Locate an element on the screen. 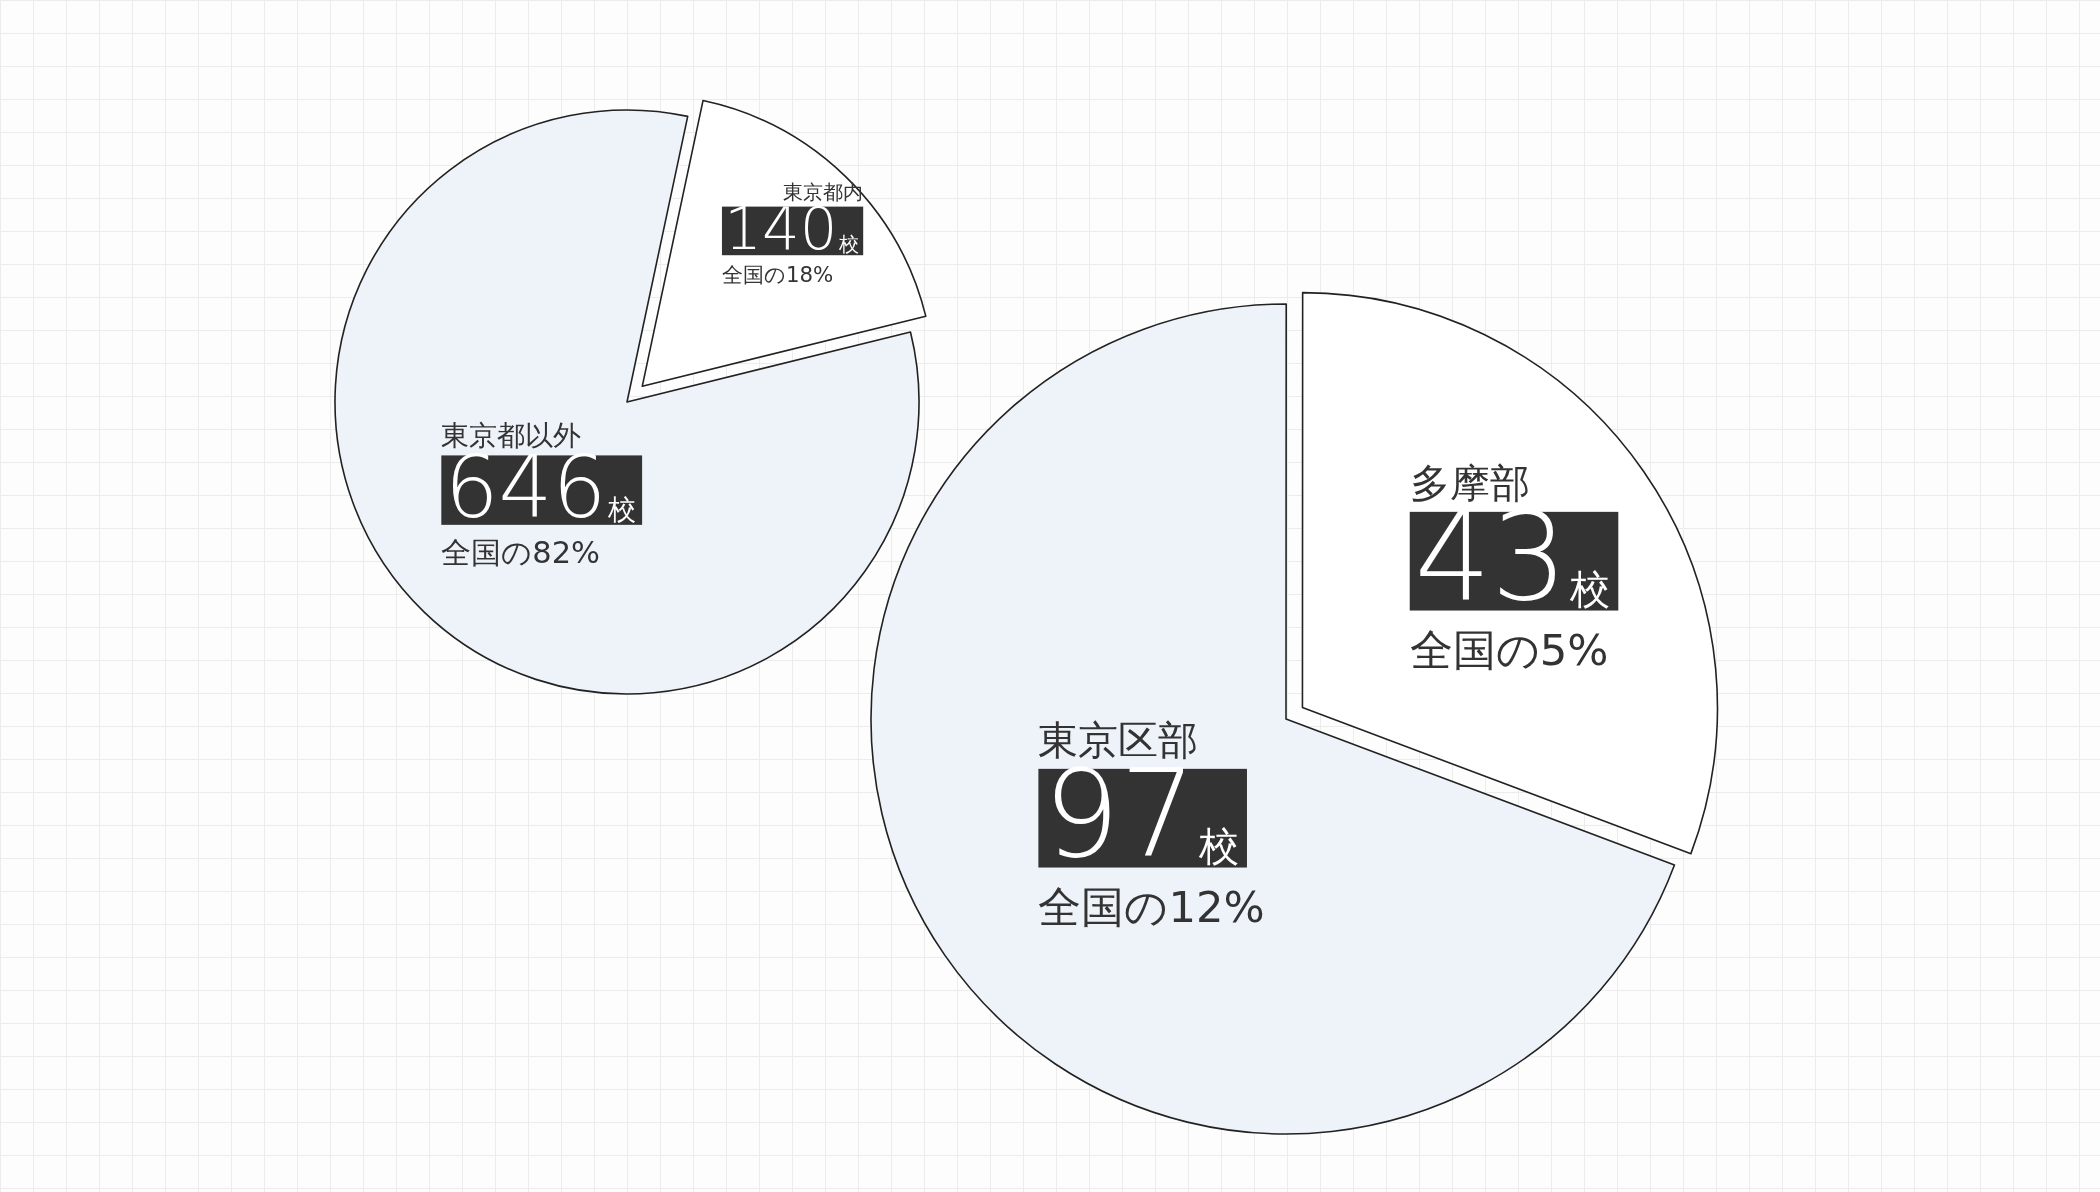 The width and height of the screenshot is (2100, 1192). text: 全国の18% is located at coordinates (777, 274).